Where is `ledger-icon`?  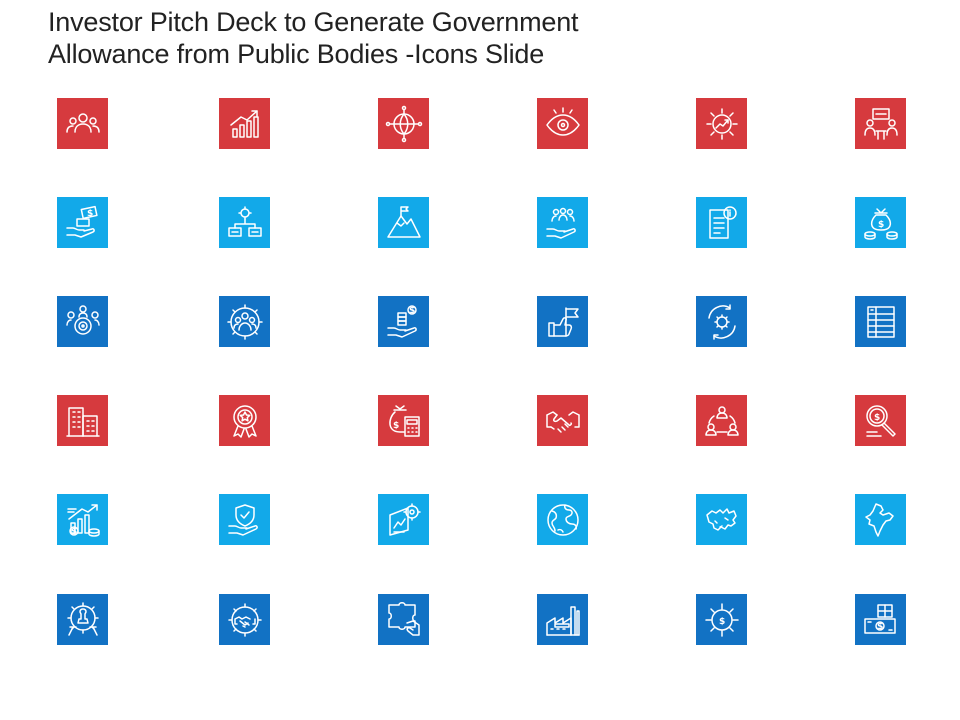
ledger-icon is located at coordinates (880, 321).